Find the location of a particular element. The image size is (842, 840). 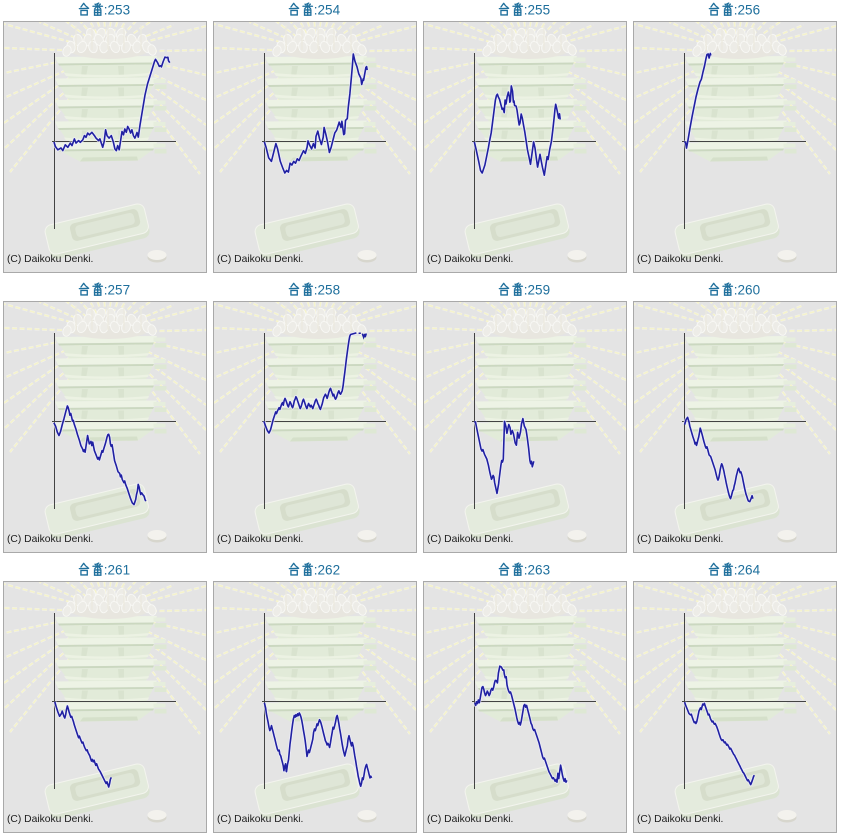

svg-text: :264 is located at coordinates (747, 569).